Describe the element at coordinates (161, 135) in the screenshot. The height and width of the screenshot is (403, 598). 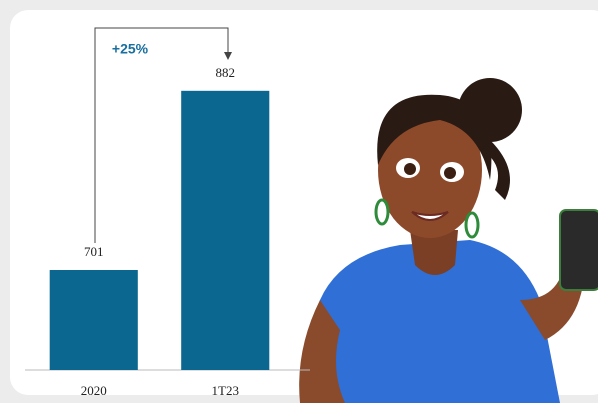
I see `bracket` at that location.